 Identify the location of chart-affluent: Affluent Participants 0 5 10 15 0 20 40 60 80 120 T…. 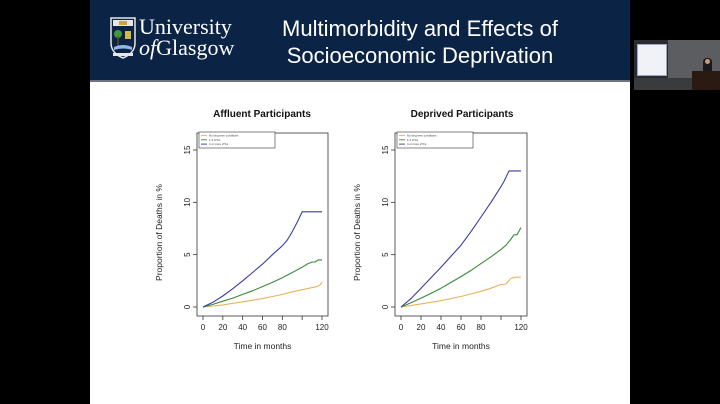
(241, 230).